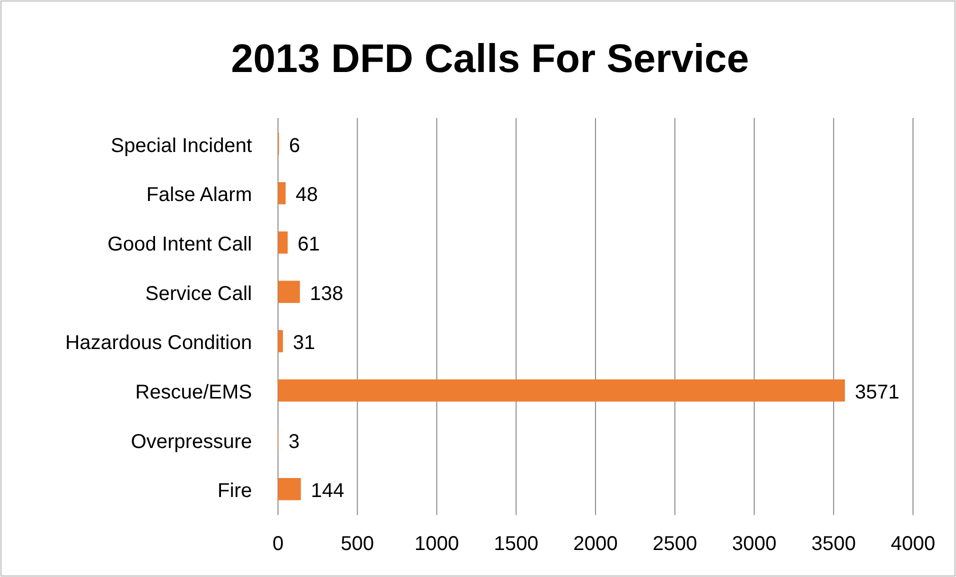  Describe the element at coordinates (913, 544) in the screenshot. I see `x-tick-label: 4000` at that location.